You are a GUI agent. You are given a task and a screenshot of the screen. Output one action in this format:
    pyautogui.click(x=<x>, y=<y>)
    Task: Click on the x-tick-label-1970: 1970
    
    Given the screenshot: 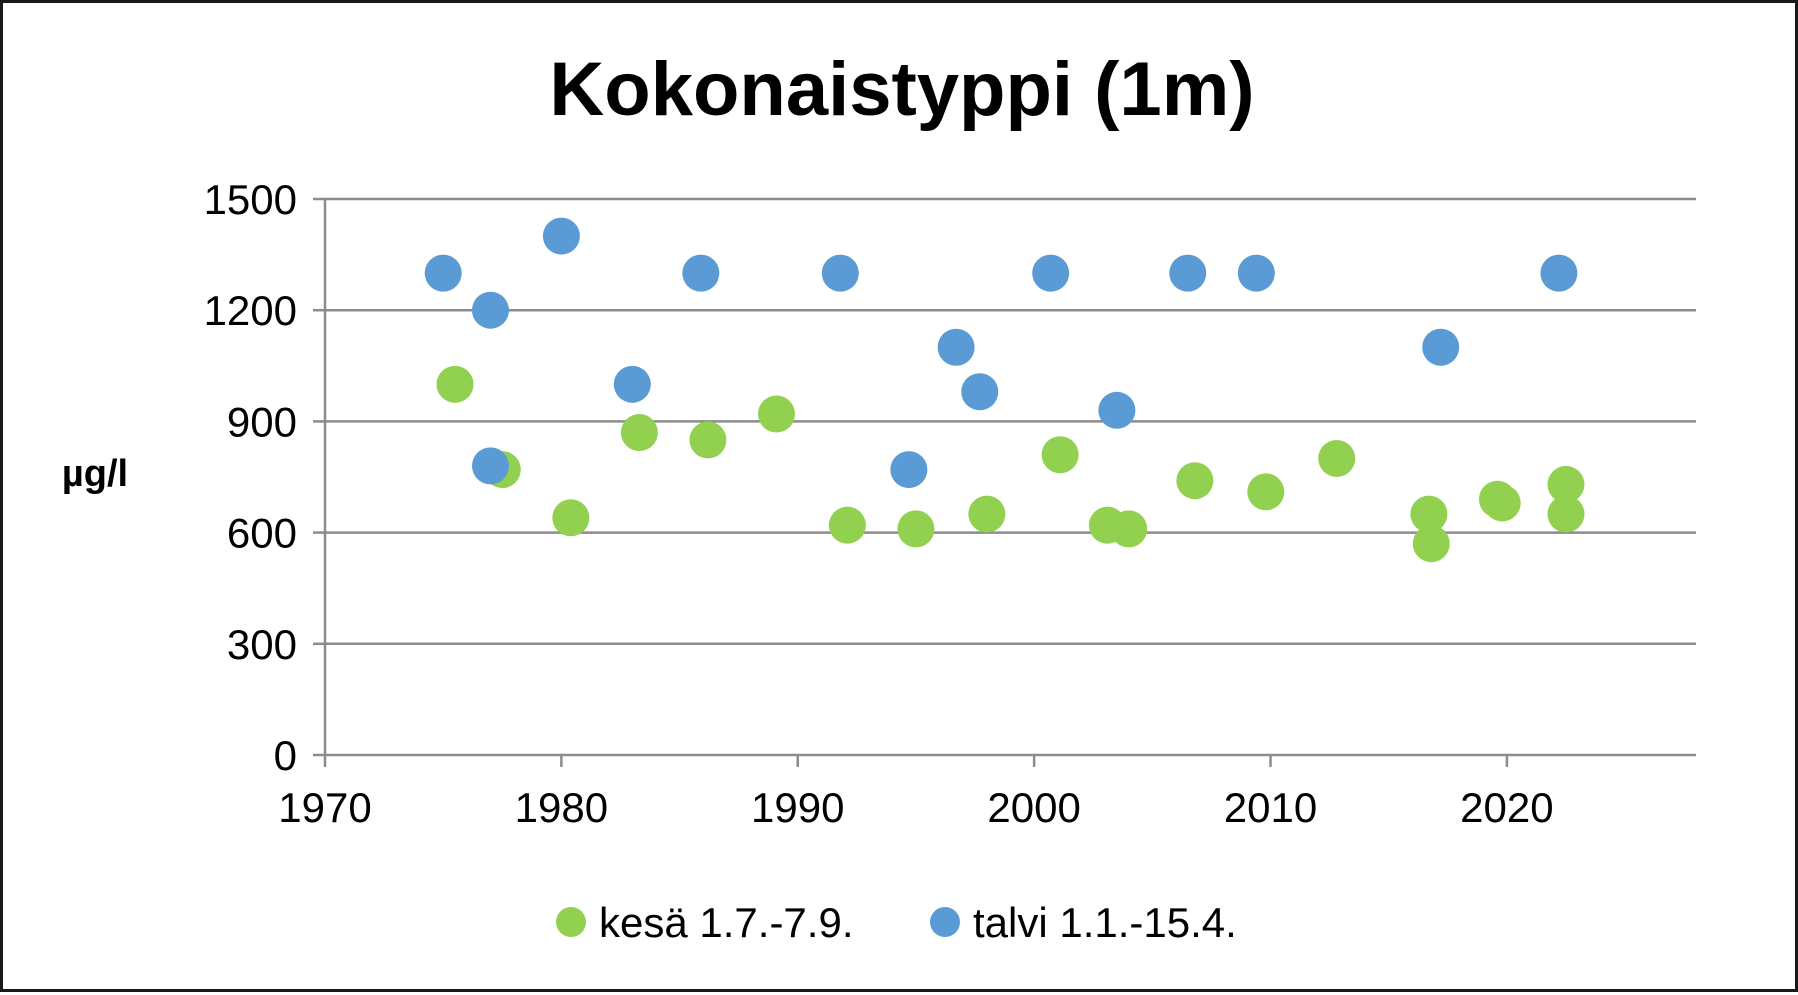 What is the action you would take?
    pyautogui.click(x=324, y=807)
    